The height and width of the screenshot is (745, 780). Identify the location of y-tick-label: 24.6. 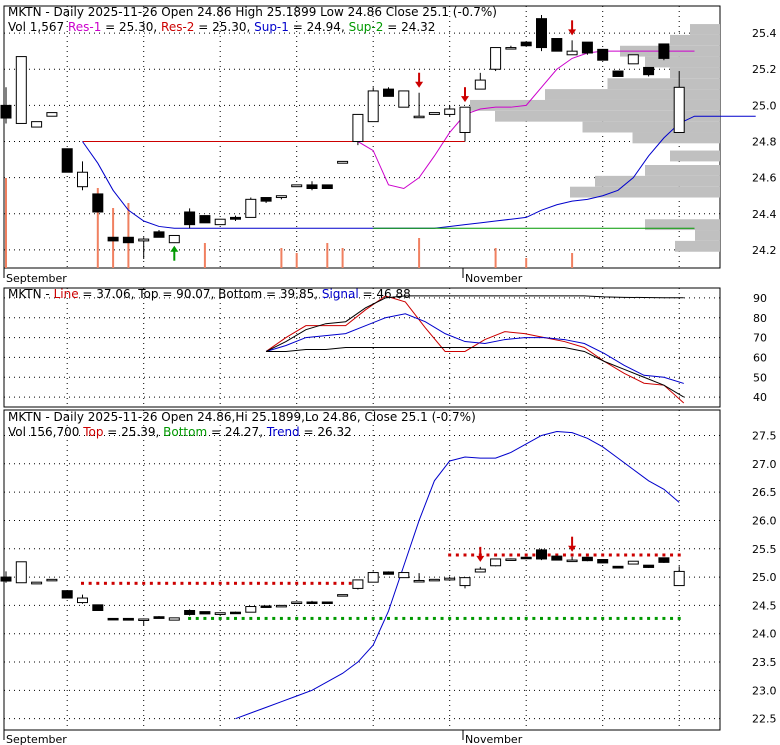
(764, 178).